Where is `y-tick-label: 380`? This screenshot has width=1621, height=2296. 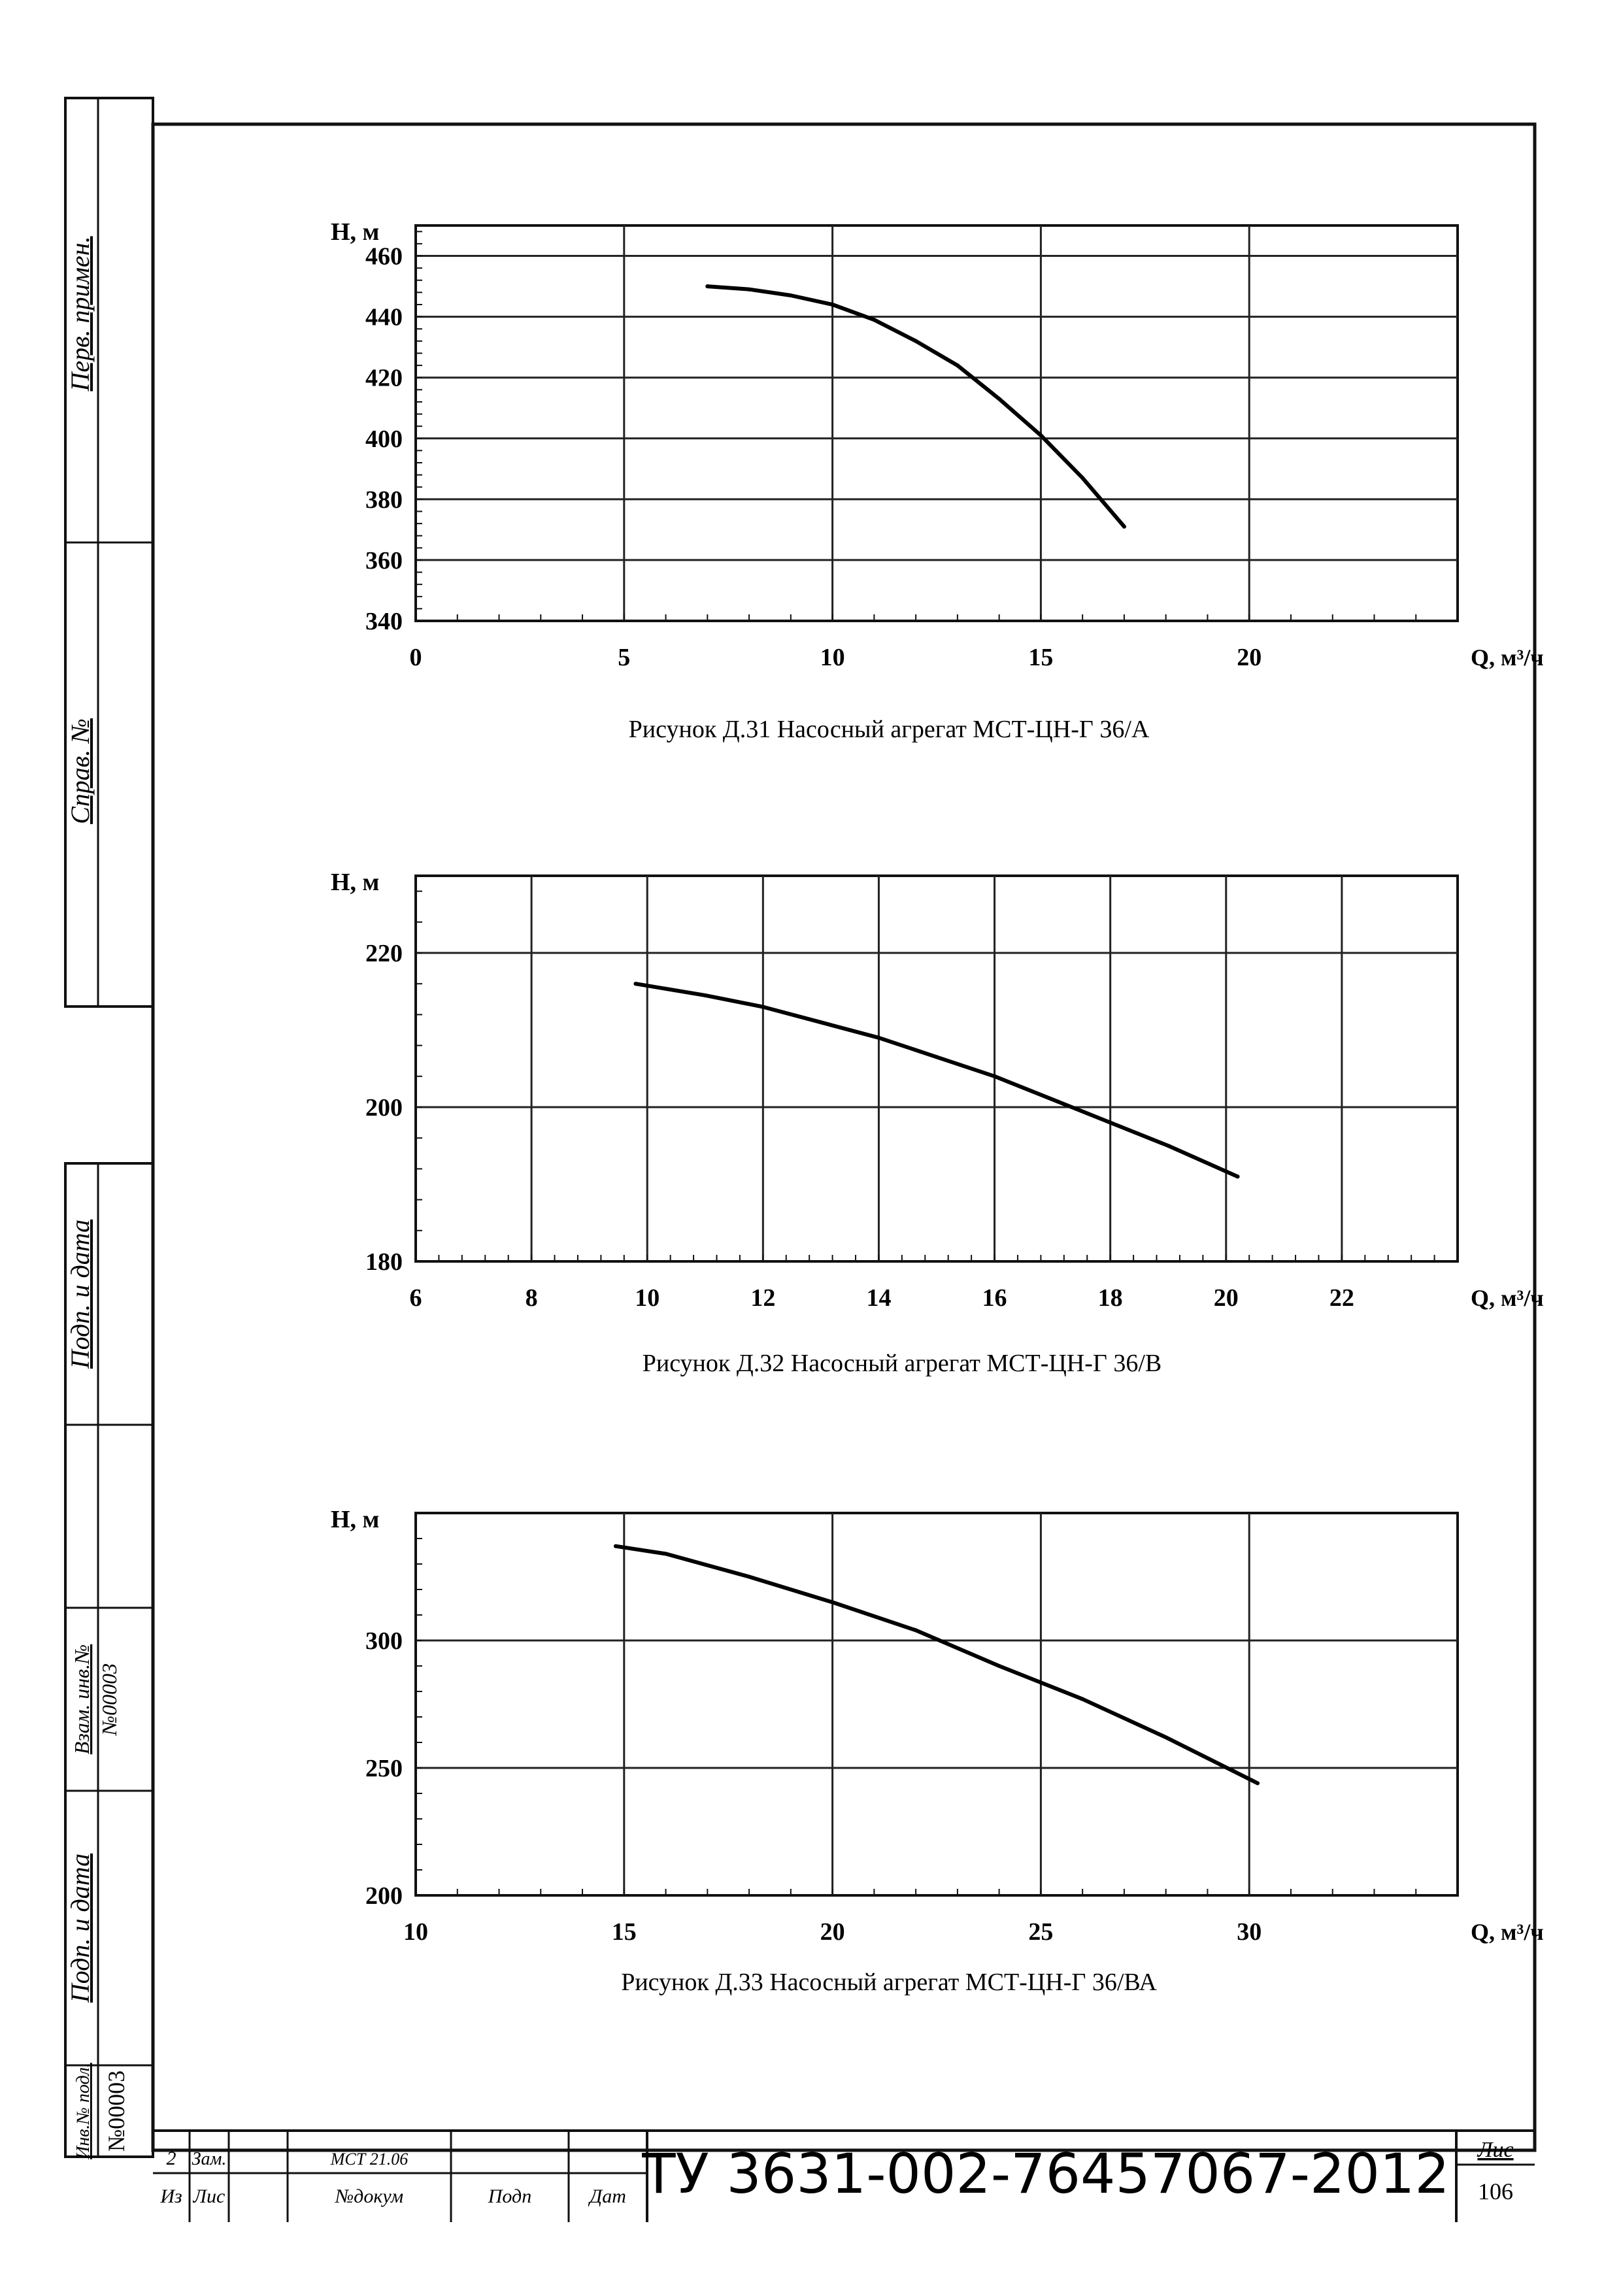 y-tick-label: 380 is located at coordinates (384, 500).